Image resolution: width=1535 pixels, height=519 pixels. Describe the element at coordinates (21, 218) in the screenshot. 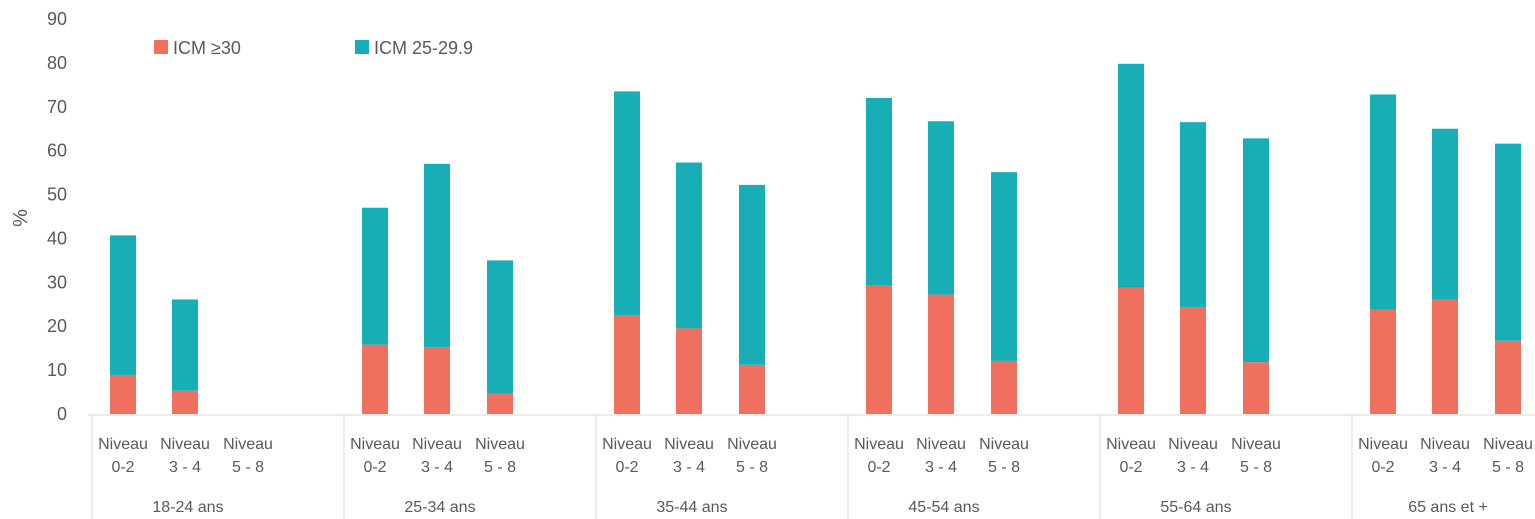

I see `y-axis-label: %` at that location.